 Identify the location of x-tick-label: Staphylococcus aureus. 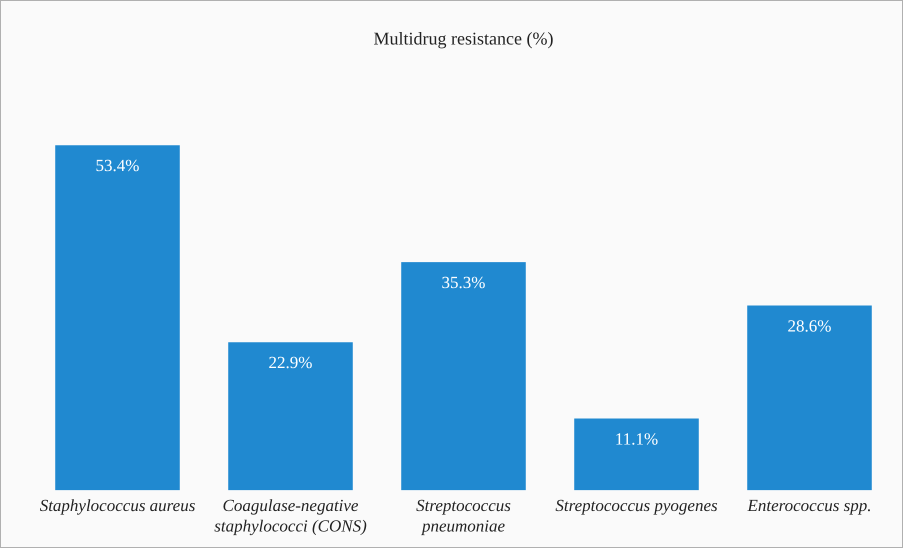
(118, 505).